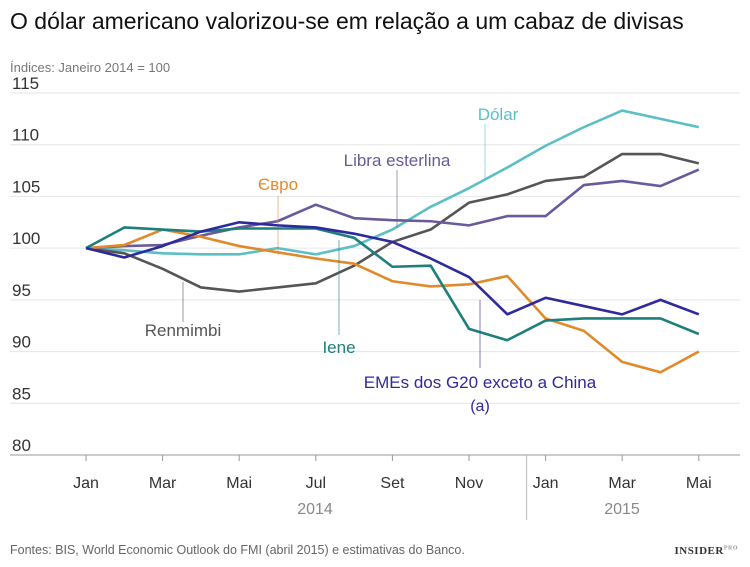 The image size is (750, 567). What do you see at coordinates (21, 342) in the screenshot?
I see `y-tick-label: 90` at bounding box center [21, 342].